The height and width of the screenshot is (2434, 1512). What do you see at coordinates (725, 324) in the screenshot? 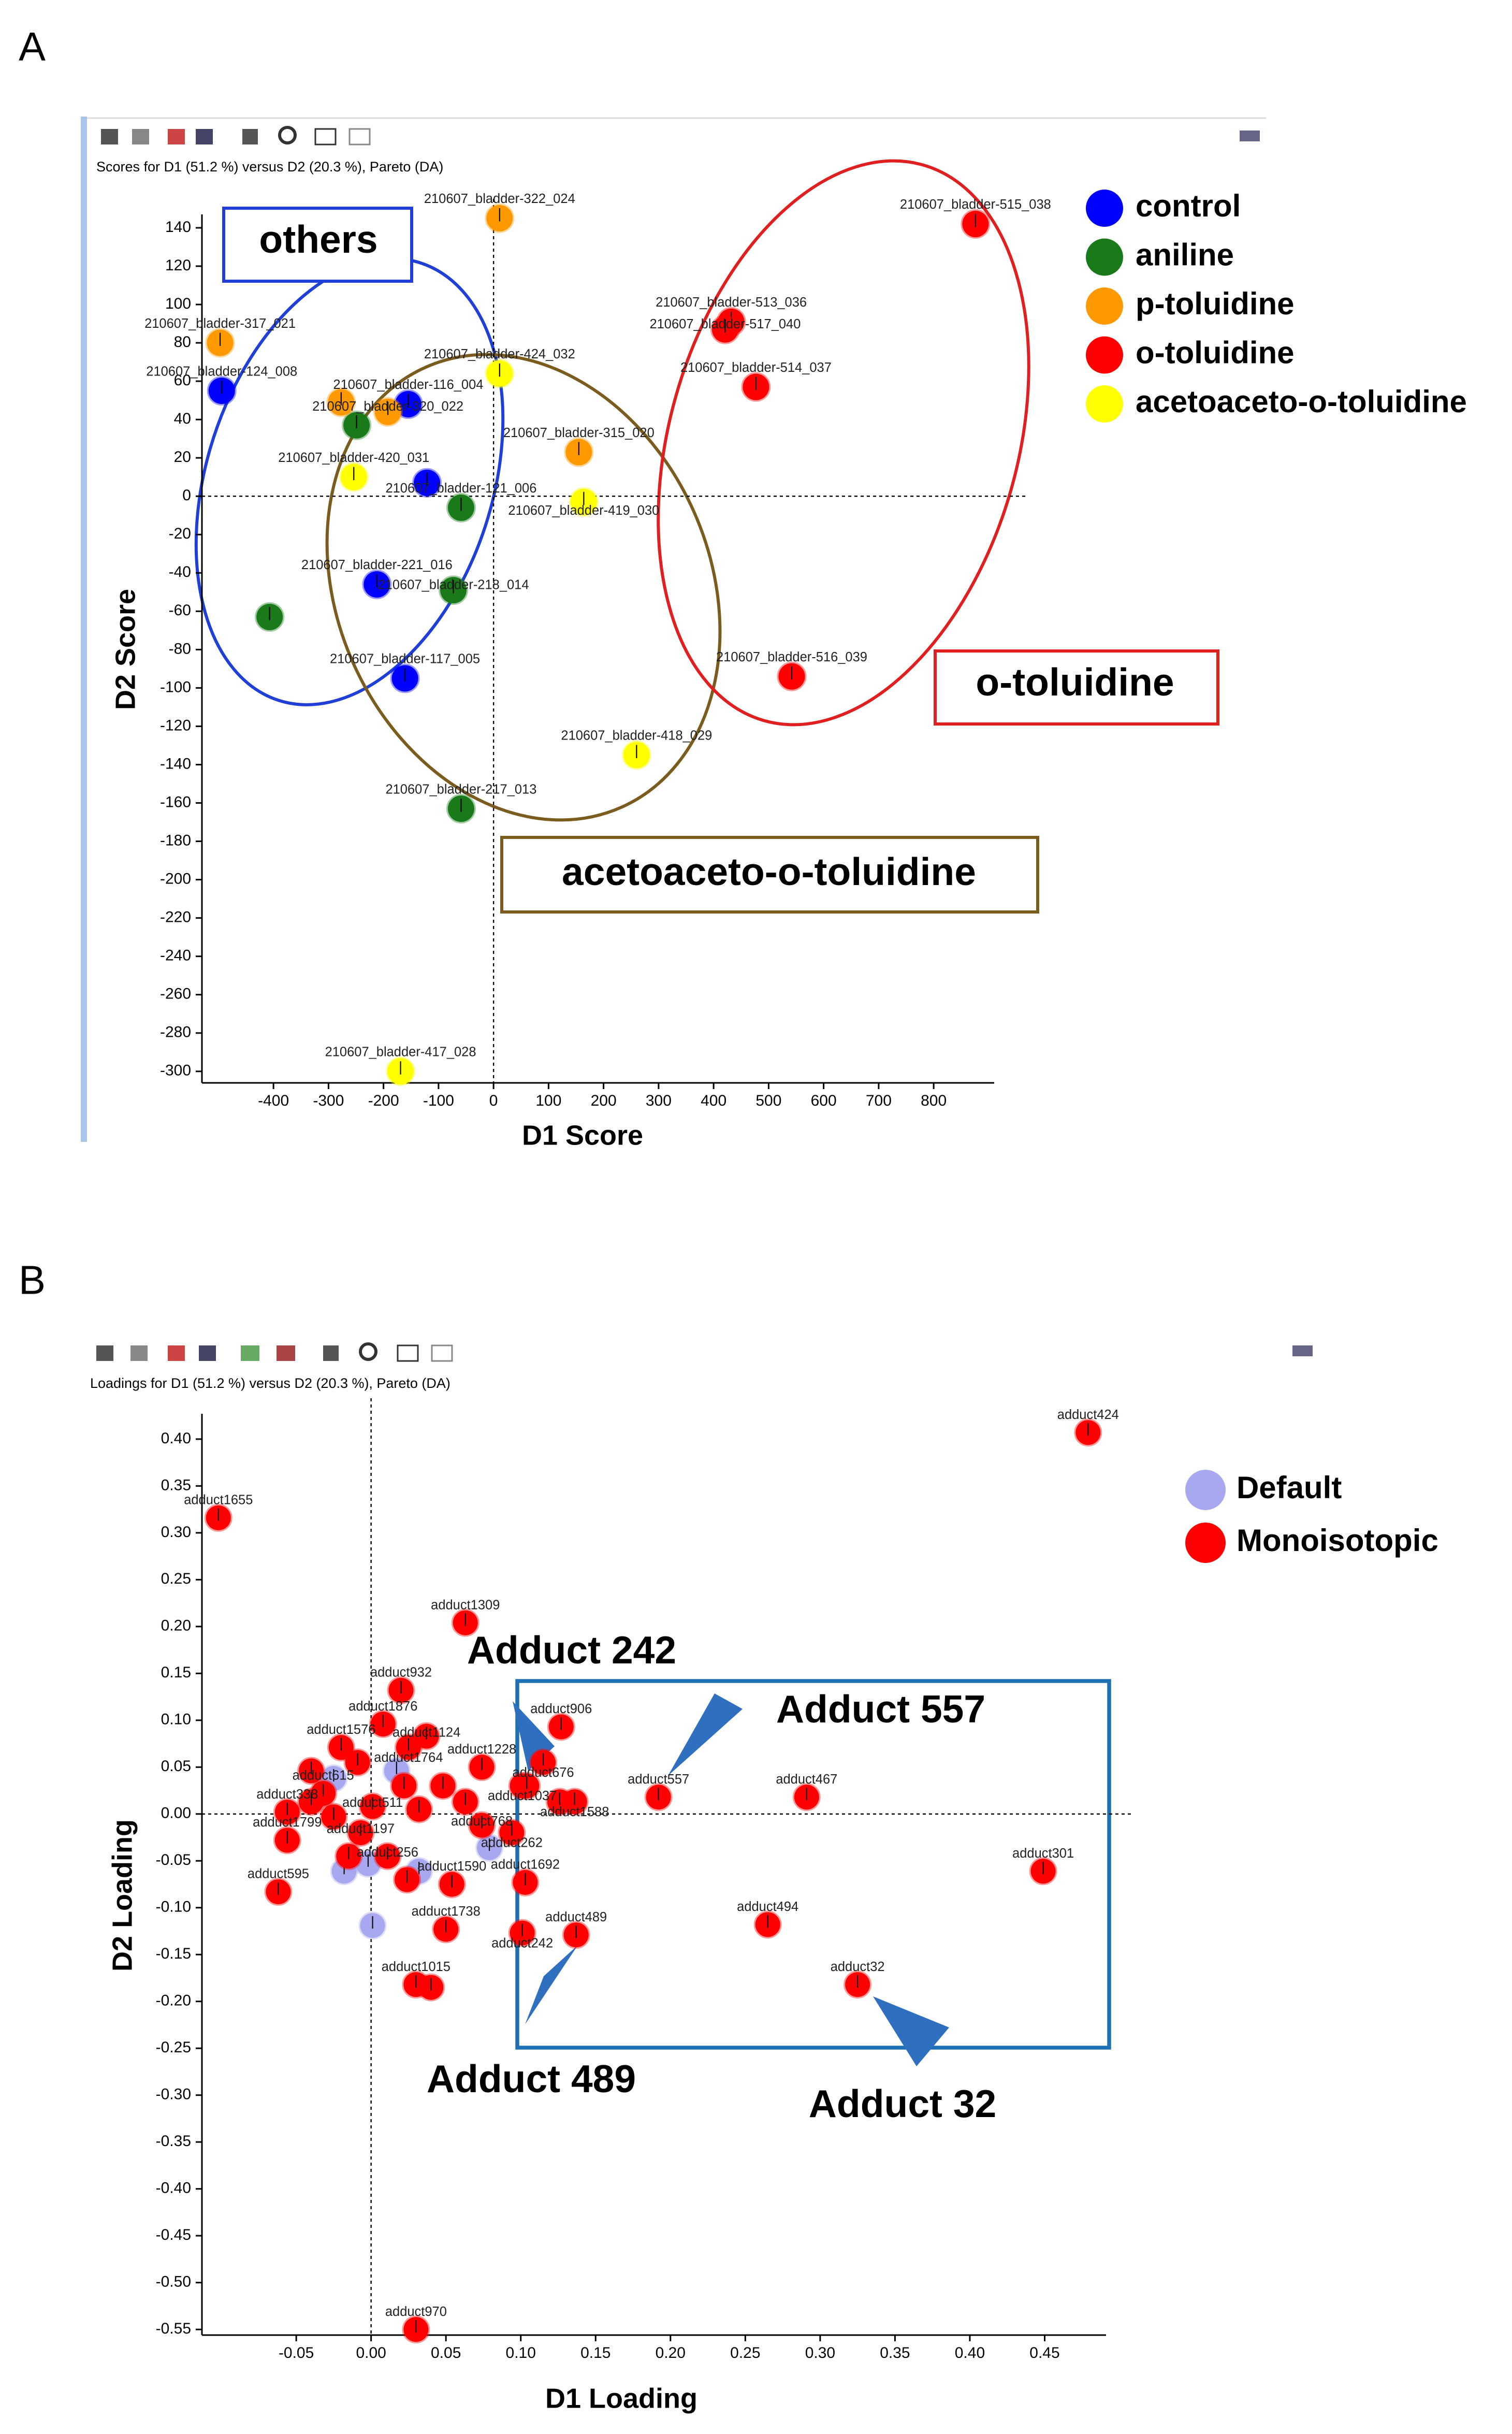
I see `point-label: 210607_bladder-517_040` at bounding box center [725, 324].